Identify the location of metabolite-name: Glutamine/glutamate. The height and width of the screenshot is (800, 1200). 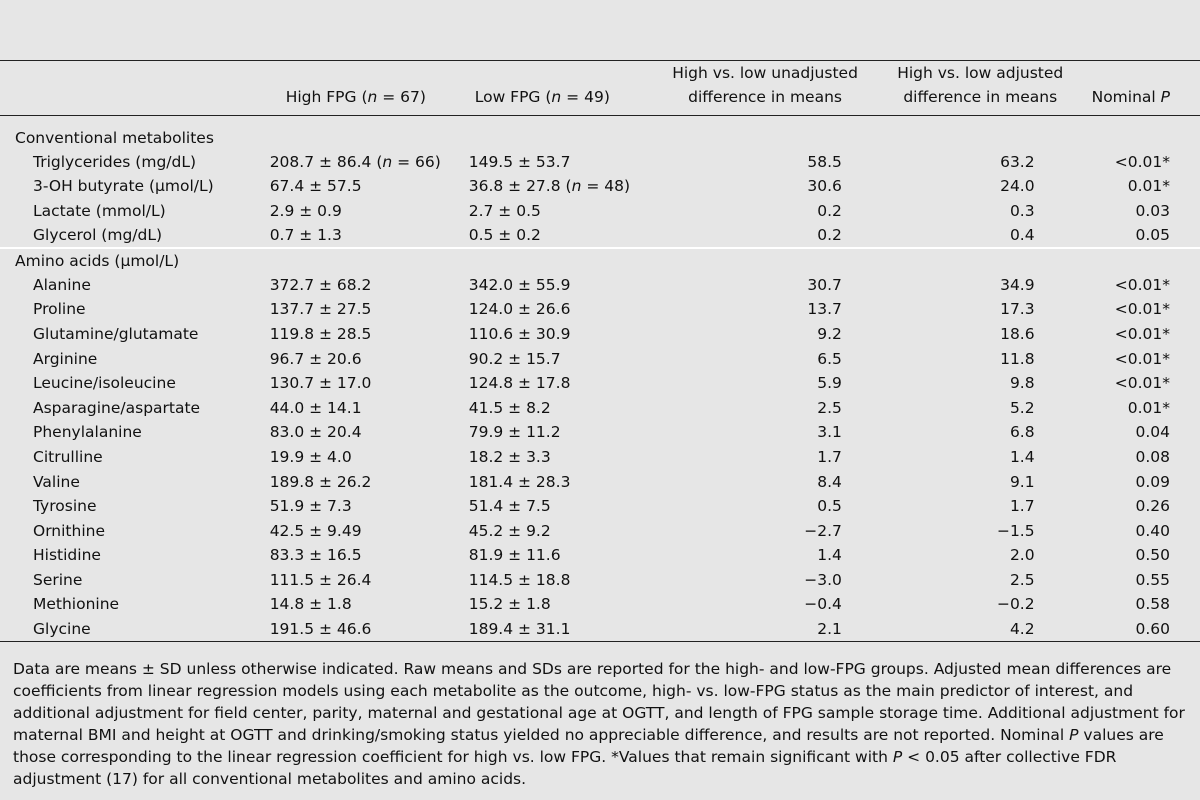
(116, 333).